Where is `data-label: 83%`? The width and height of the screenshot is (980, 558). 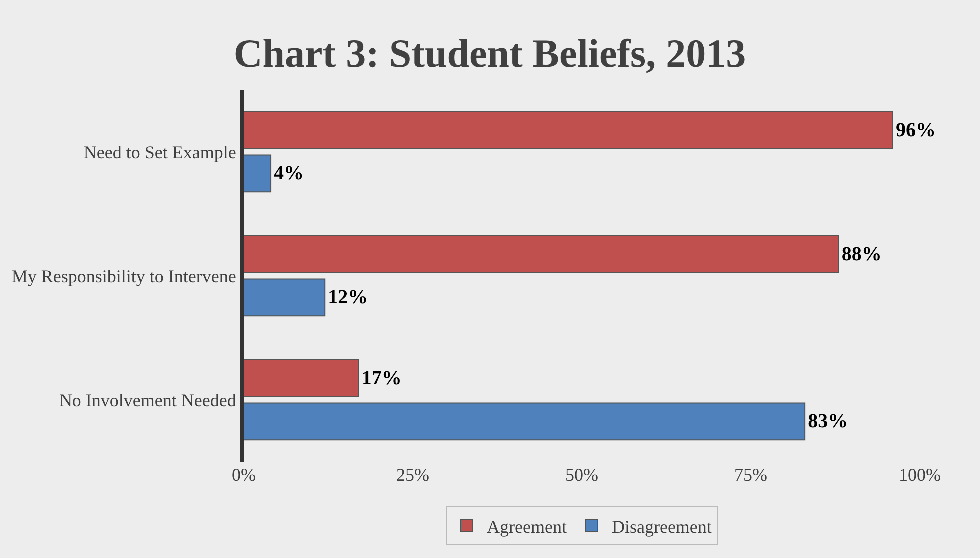
data-label: 83% is located at coordinates (828, 421).